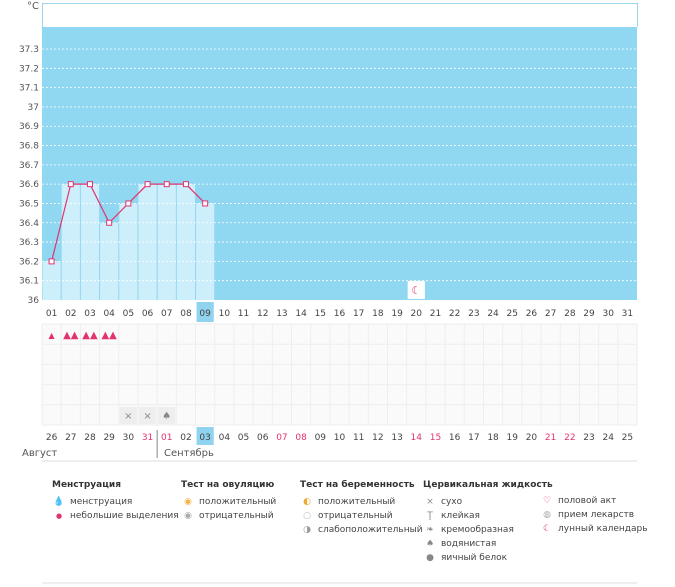 The height and width of the screenshot is (587, 675). I want to click on x-tick-label: 31, so click(627, 314).